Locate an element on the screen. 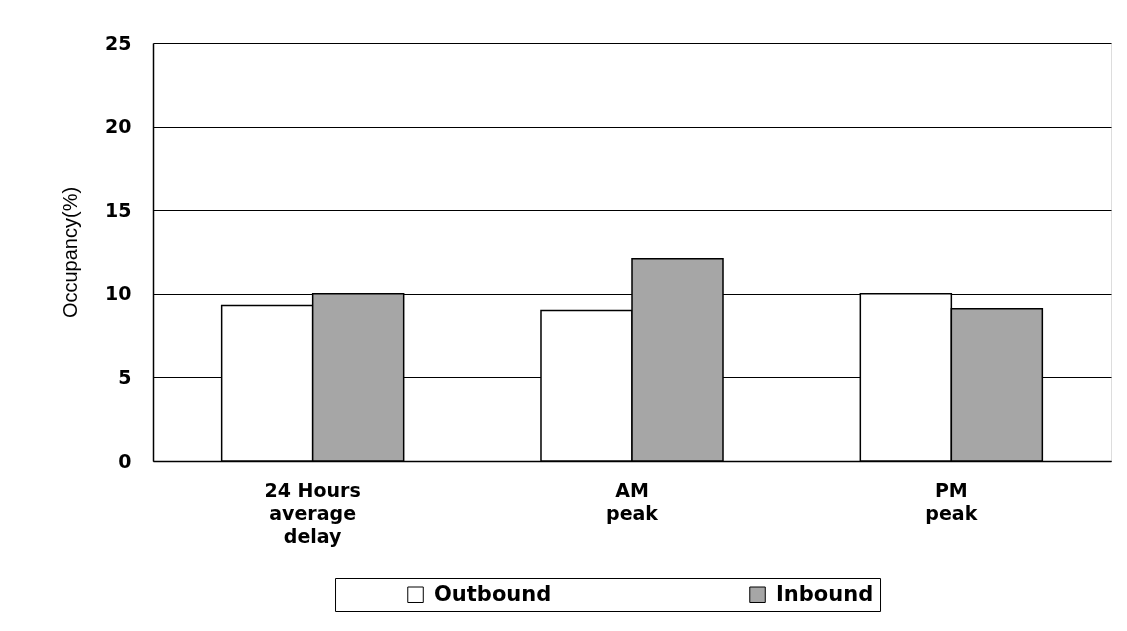  y-tick-label: 5 is located at coordinates (125, 376).